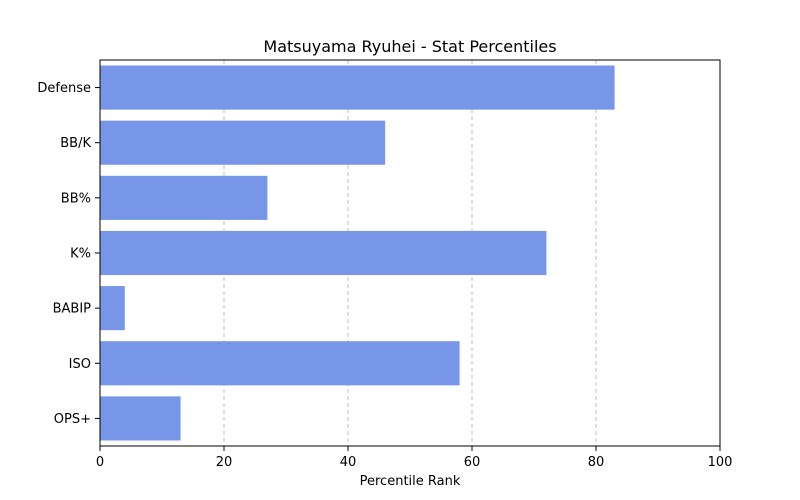 This screenshot has height=500, width=800. Describe the element at coordinates (68, 254) in the screenshot. I see `y-axis-ticks: Defense BB/K BB% K% BABIP ISO OPS+` at that location.